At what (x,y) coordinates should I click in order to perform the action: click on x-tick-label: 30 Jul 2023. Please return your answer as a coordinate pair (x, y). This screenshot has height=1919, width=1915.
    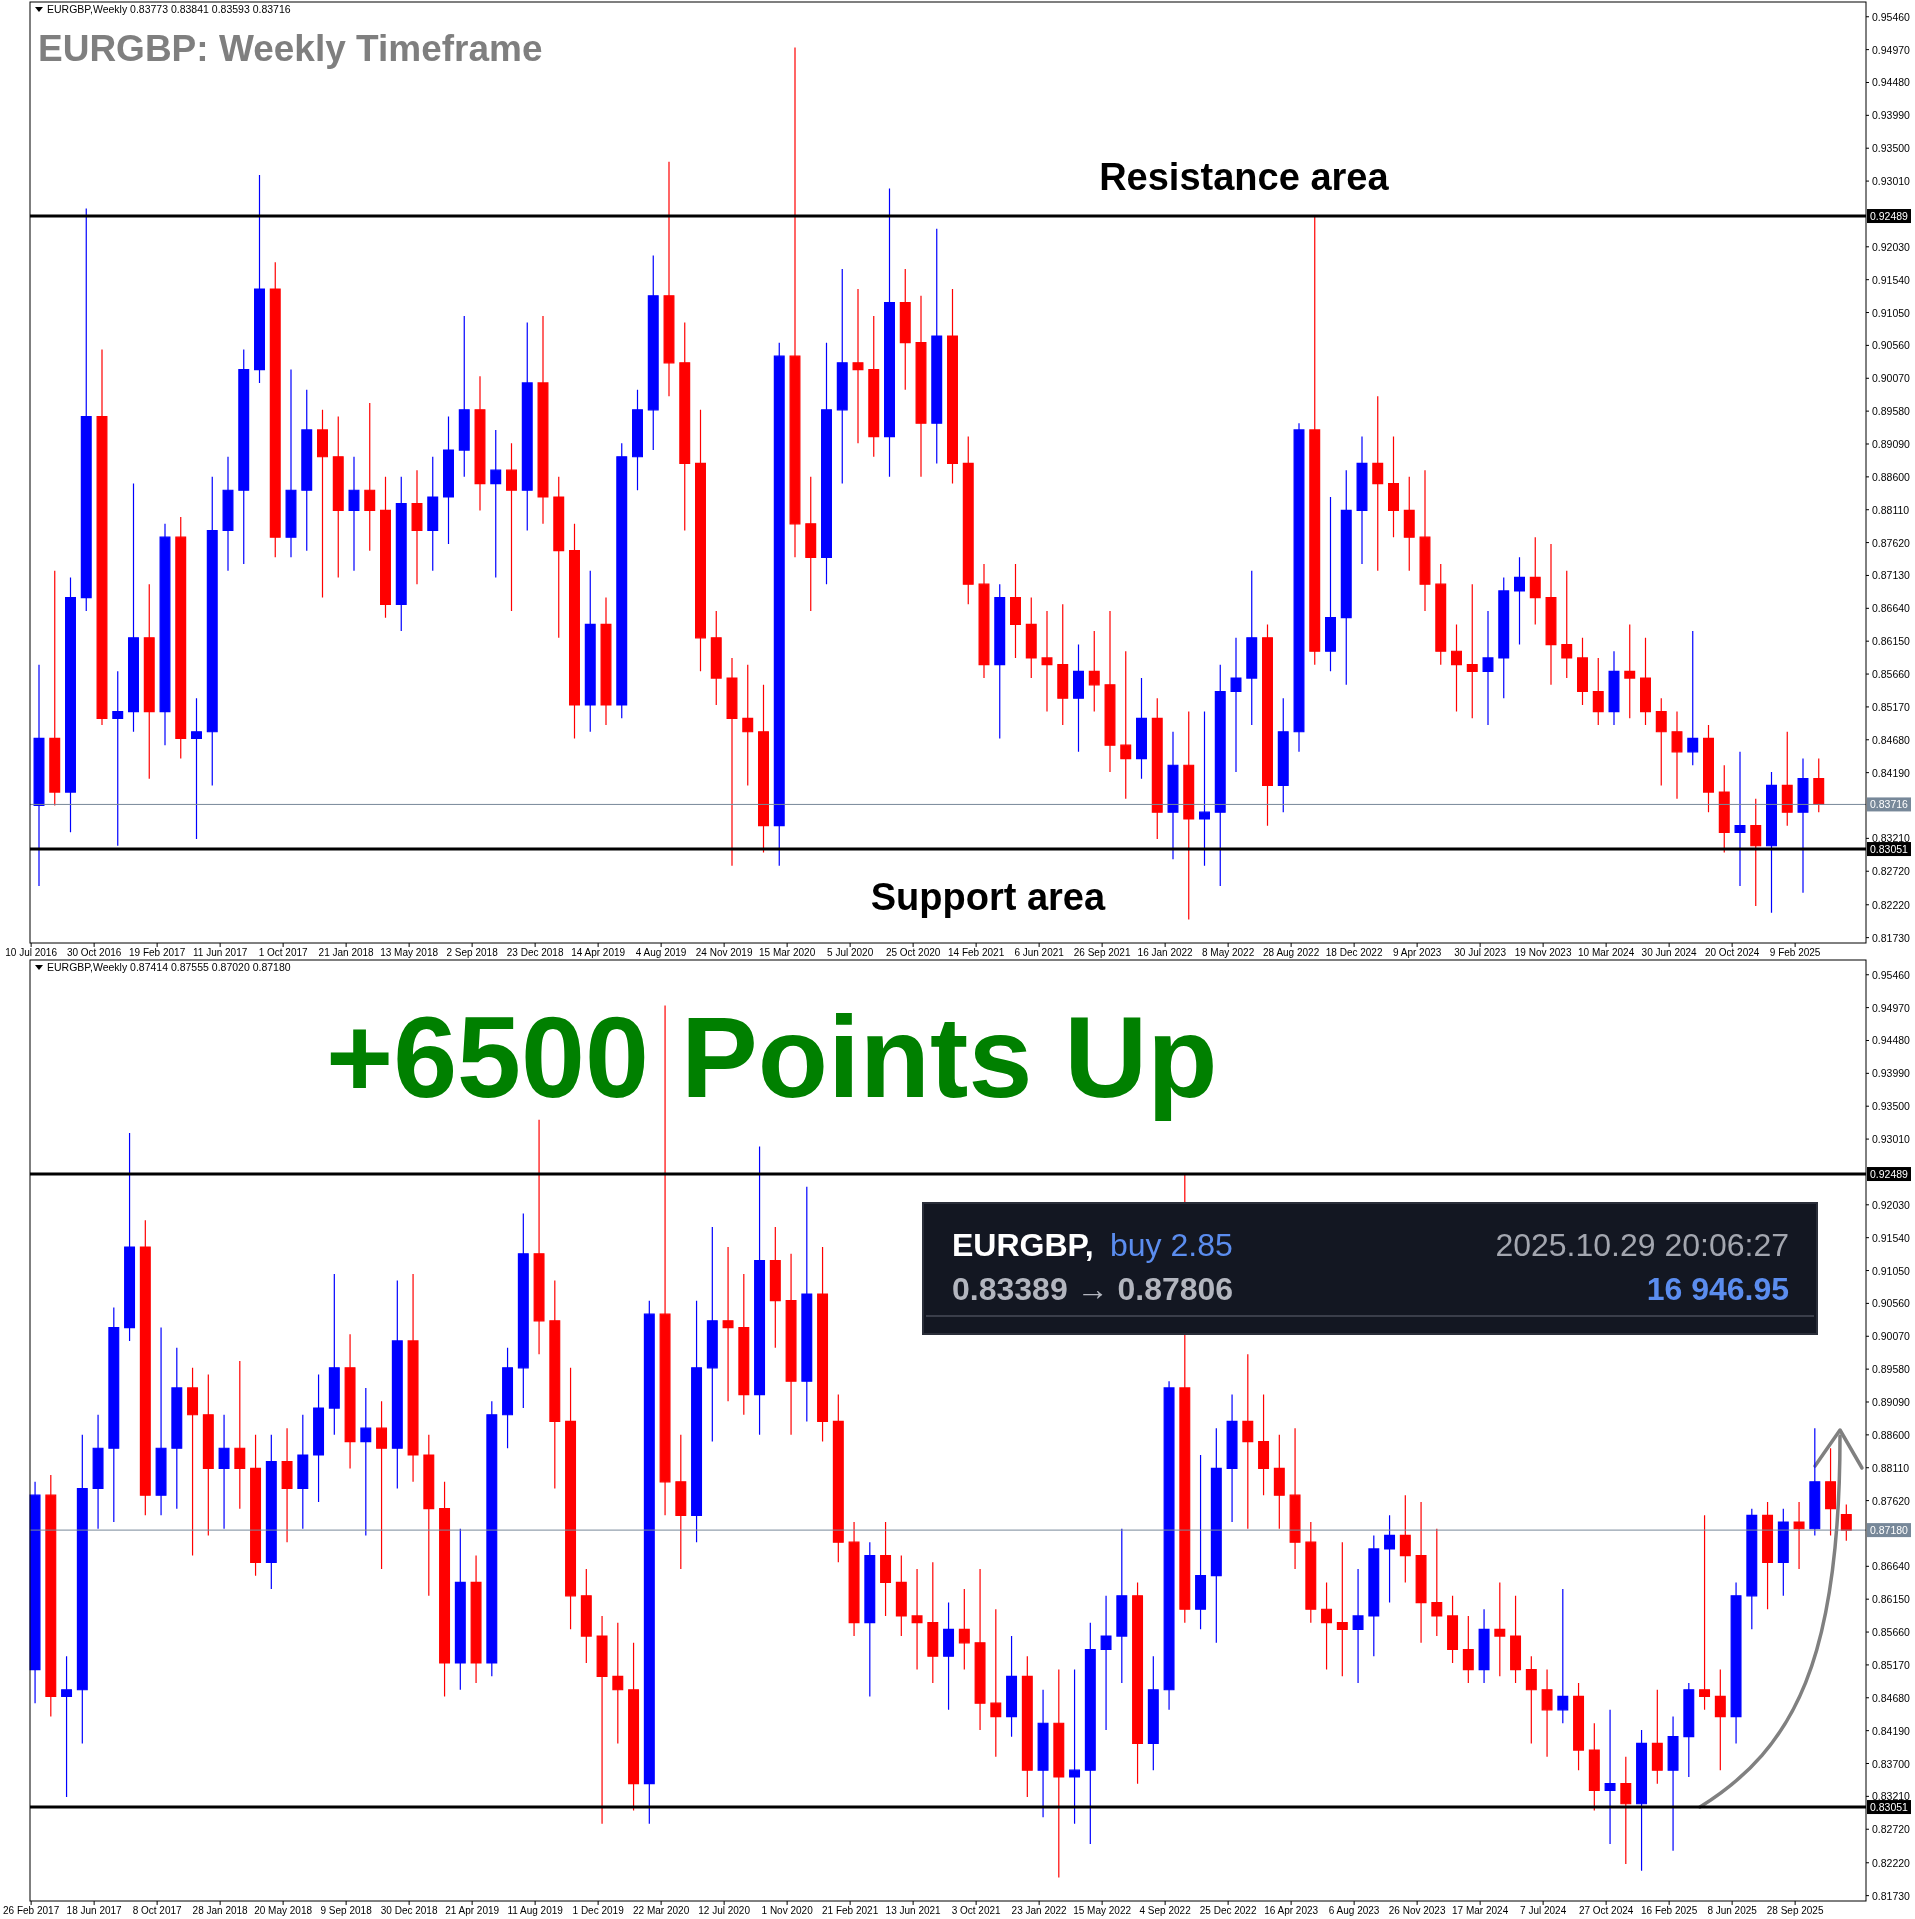
    Looking at the image, I should click on (1480, 952).